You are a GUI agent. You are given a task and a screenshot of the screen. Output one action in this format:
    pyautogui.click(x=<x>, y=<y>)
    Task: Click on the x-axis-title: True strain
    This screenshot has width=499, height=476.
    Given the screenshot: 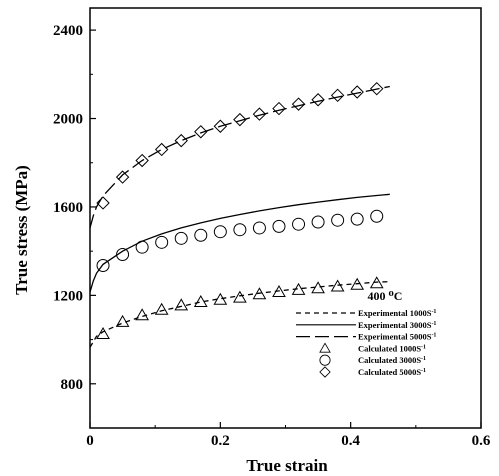 What is the action you would take?
    pyautogui.click(x=287, y=465)
    